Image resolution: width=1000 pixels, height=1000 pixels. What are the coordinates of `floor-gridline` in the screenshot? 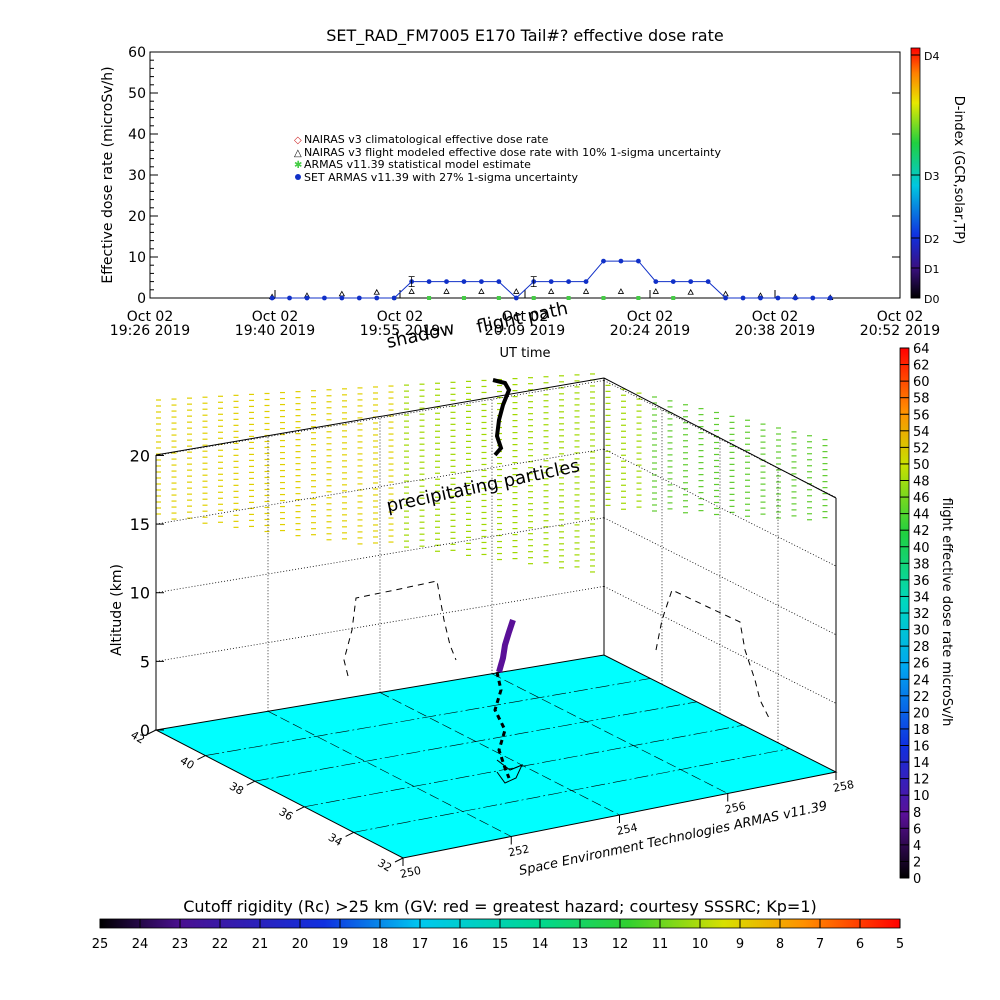 It's located at (428, 717).